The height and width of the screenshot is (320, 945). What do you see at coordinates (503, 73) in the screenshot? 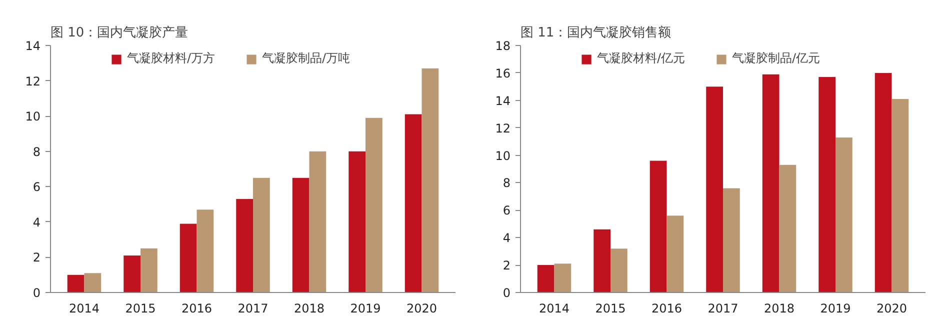
I see `y-tick-label: 16` at bounding box center [503, 73].